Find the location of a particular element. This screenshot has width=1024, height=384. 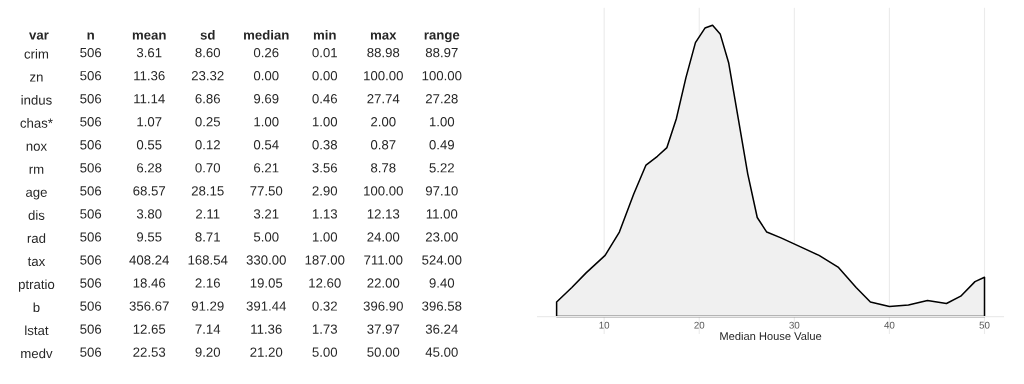

data-label: 8.71 is located at coordinates (207, 237).